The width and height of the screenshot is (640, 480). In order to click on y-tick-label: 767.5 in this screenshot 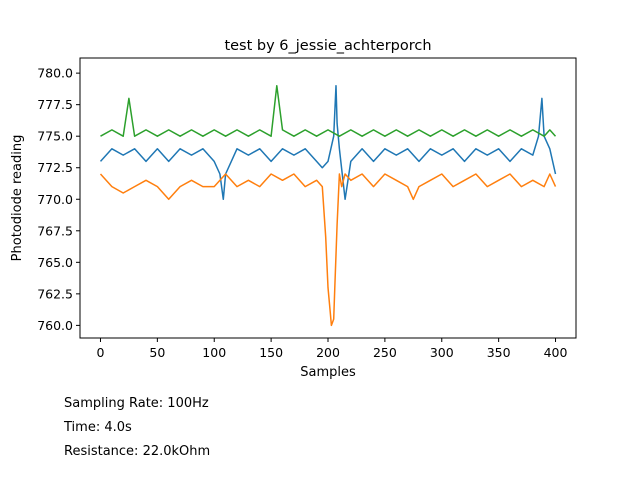, I will do `click(55, 230)`.